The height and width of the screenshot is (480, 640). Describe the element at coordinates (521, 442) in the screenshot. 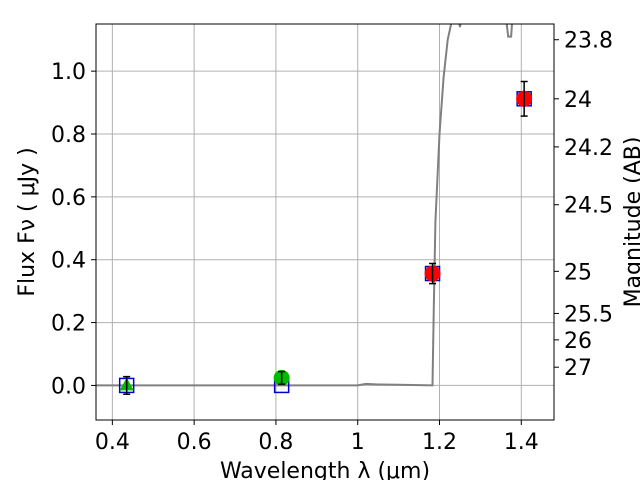

I see `x-tick-label: 1.4` at that location.